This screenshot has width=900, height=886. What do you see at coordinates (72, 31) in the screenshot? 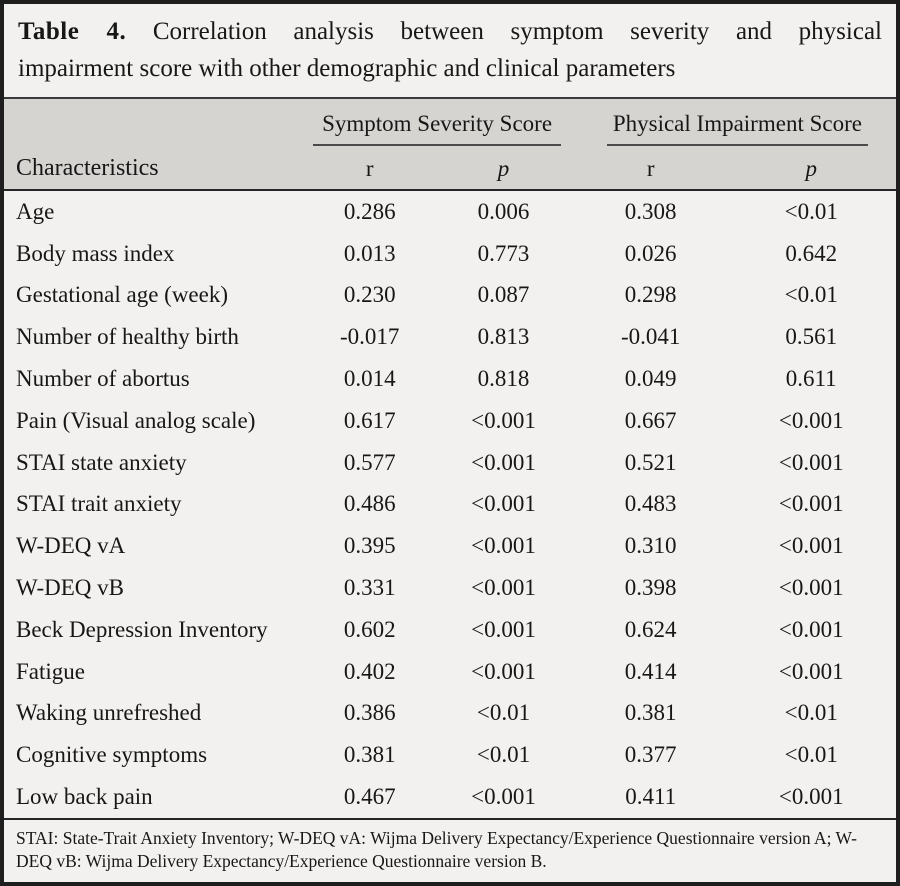
I see `table-number-label: Table 4.` at bounding box center [72, 31].